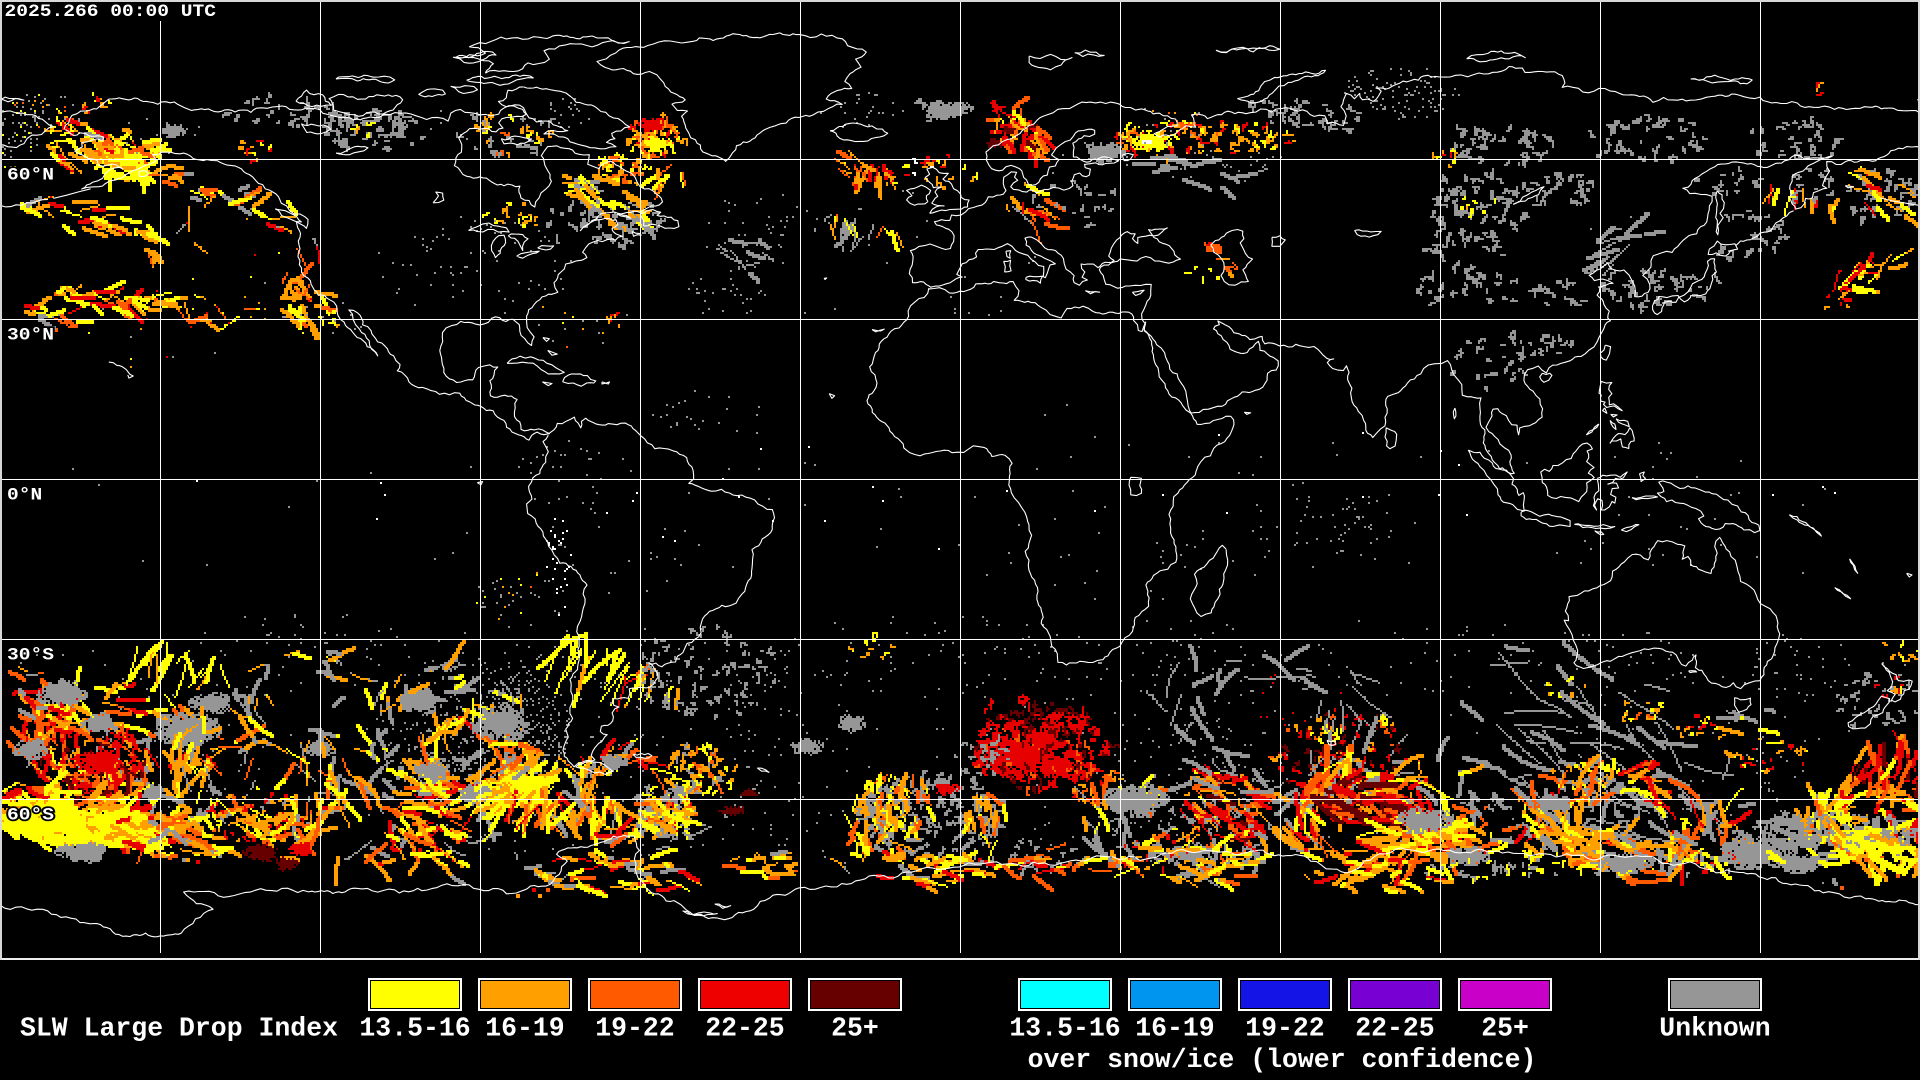 The image size is (1920, 1080). I want to click on svg-text: 2025.266 00:00 UTC, so click(111, 12).